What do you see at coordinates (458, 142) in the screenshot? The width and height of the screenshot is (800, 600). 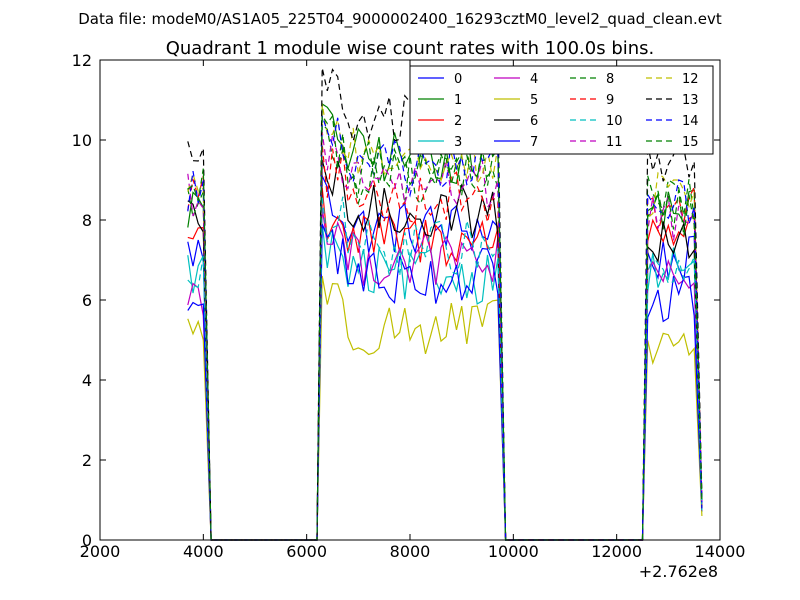 I see `legend-label-3: 3` at bounding box center [458, 142].